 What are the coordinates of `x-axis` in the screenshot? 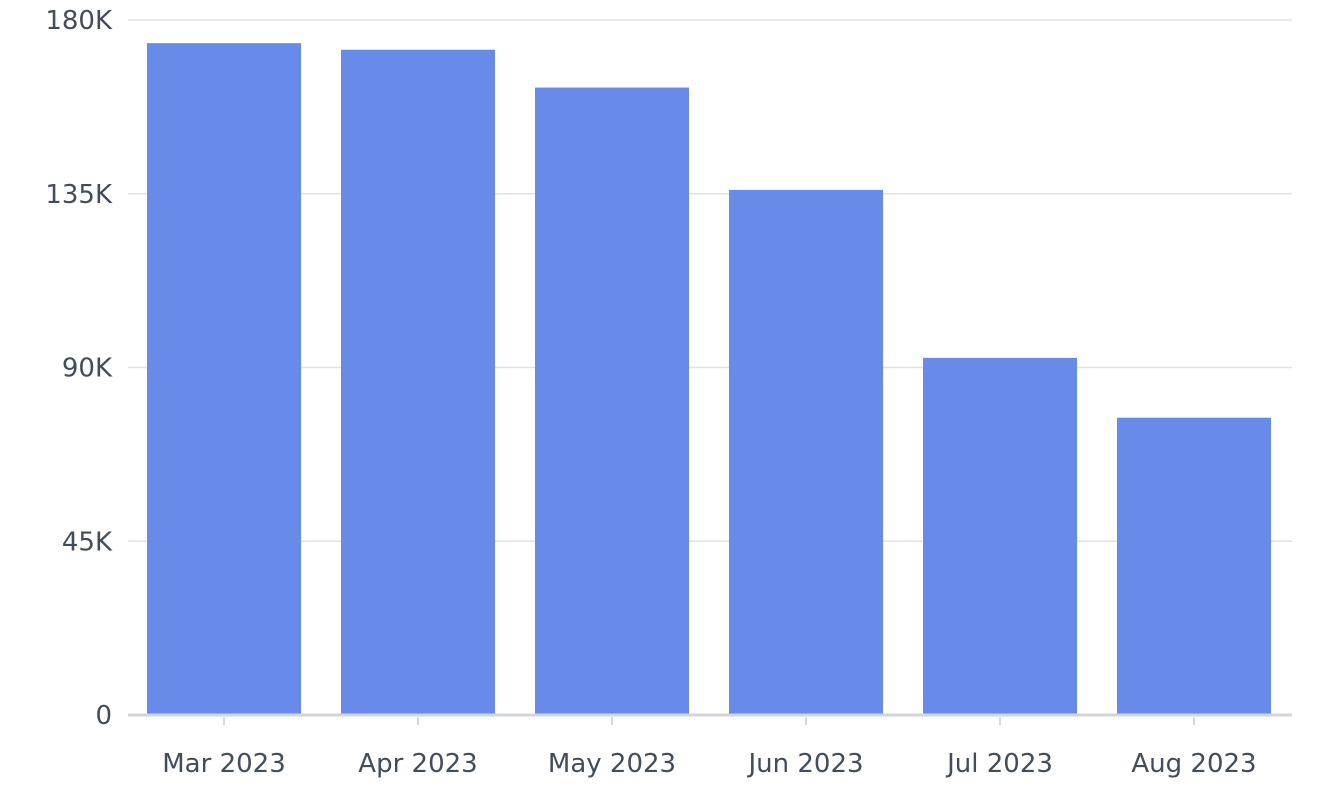 It's located at (710, 719).